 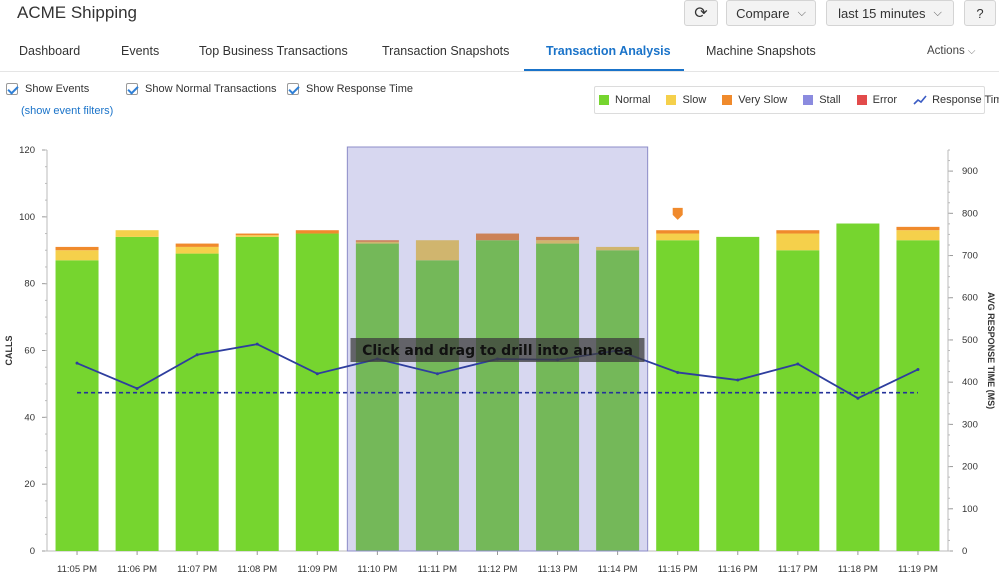 I want to click on y2-tick-label: 0, so click(x=964, y=551).